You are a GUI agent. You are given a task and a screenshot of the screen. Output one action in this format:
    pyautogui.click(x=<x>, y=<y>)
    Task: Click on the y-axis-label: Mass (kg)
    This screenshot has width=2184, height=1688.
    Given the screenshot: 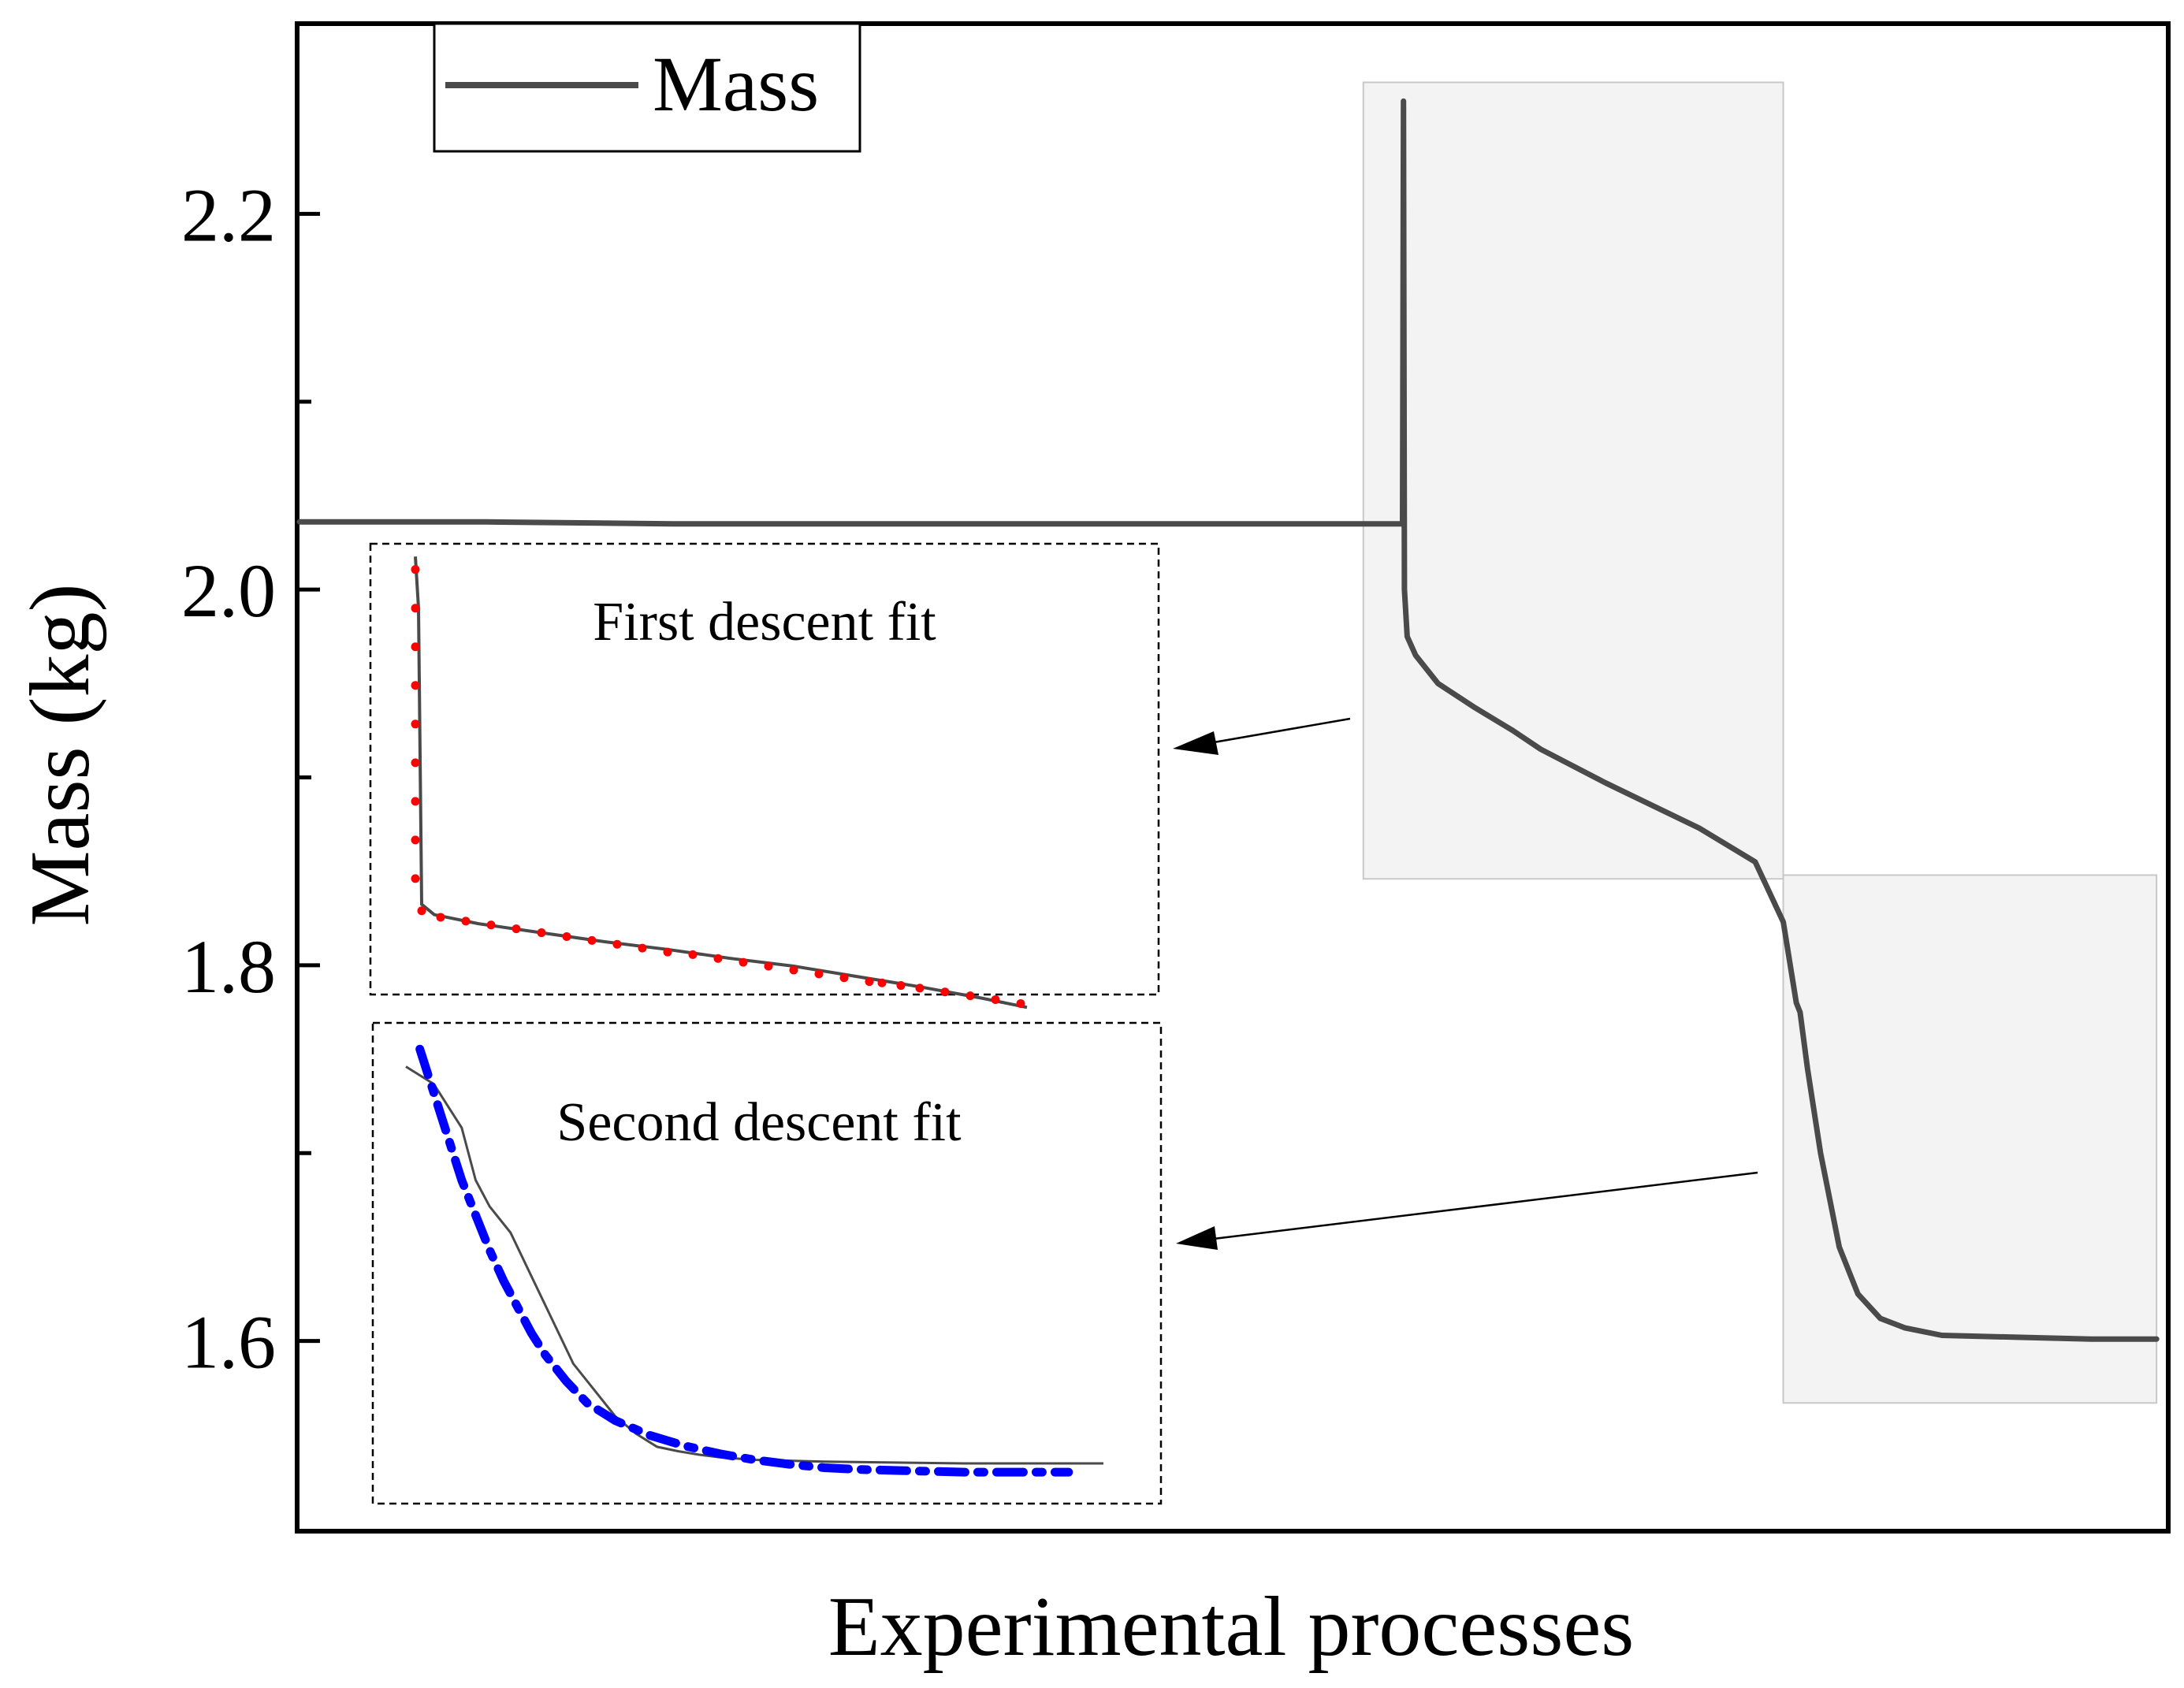 What is the action you would take?
    pyautogui.click(x=60, y=755)
    